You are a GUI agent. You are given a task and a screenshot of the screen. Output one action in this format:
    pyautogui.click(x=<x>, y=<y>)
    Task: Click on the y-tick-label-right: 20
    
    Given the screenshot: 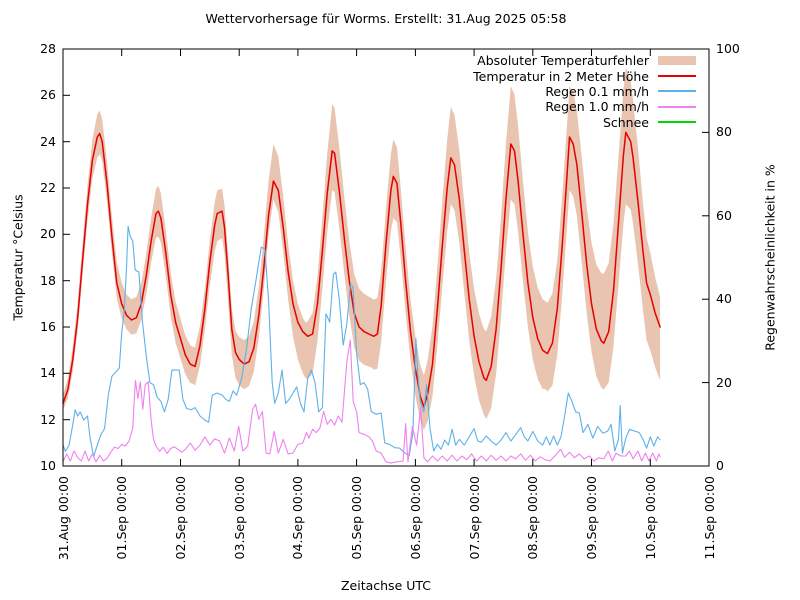 What is the action you would take?
    pyautogui.click(x=724, y=382)
    